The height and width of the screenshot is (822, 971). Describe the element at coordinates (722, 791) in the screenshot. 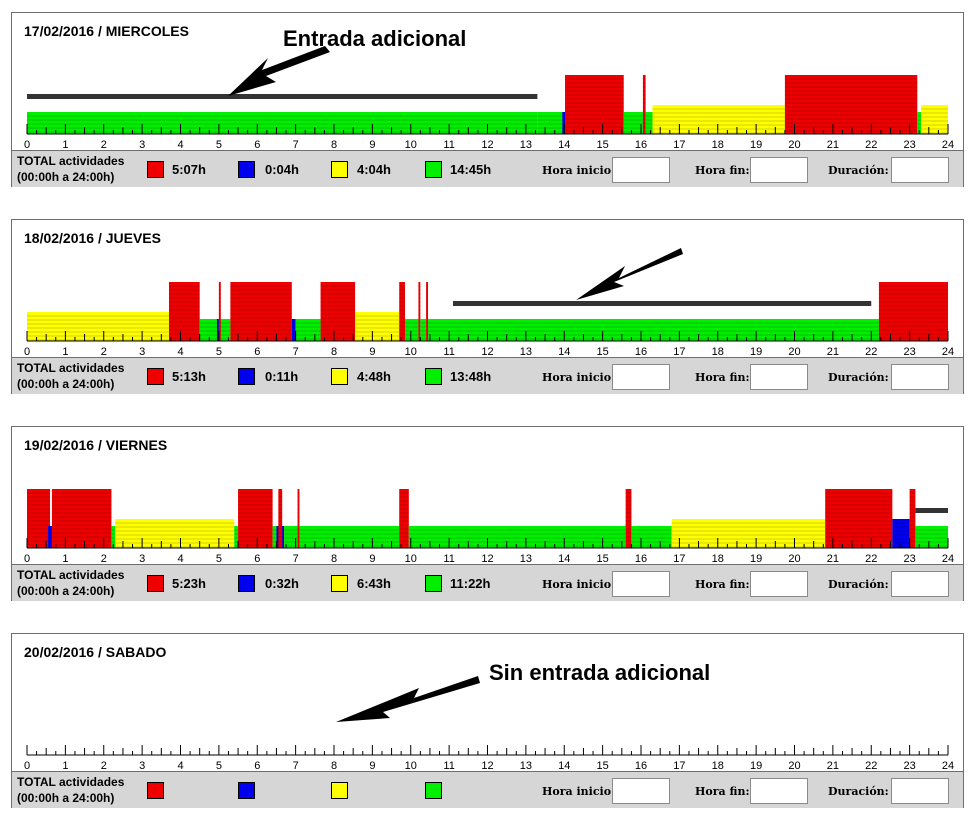

I see `end-time-label: Hora fin:` at that location.